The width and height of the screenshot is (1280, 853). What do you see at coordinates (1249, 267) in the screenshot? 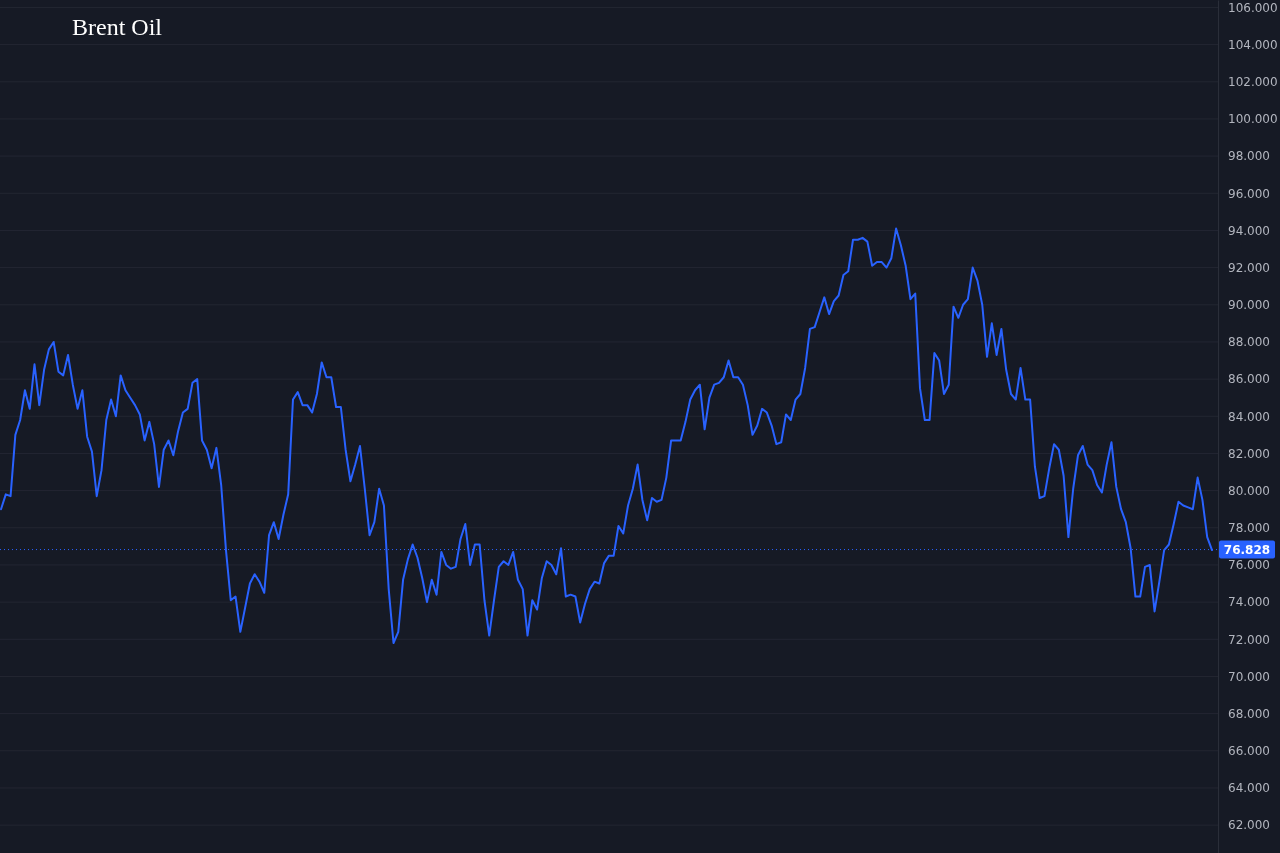
I see `y-tick-label: 92.000` at bounding box center [1249, 267].